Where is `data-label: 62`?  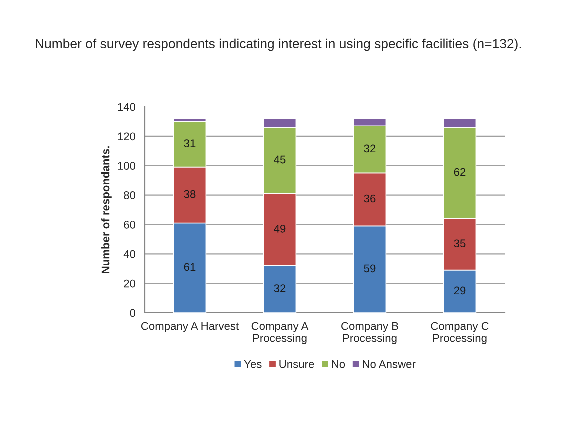
data-label: 62 is located at coordinates (460, 172).